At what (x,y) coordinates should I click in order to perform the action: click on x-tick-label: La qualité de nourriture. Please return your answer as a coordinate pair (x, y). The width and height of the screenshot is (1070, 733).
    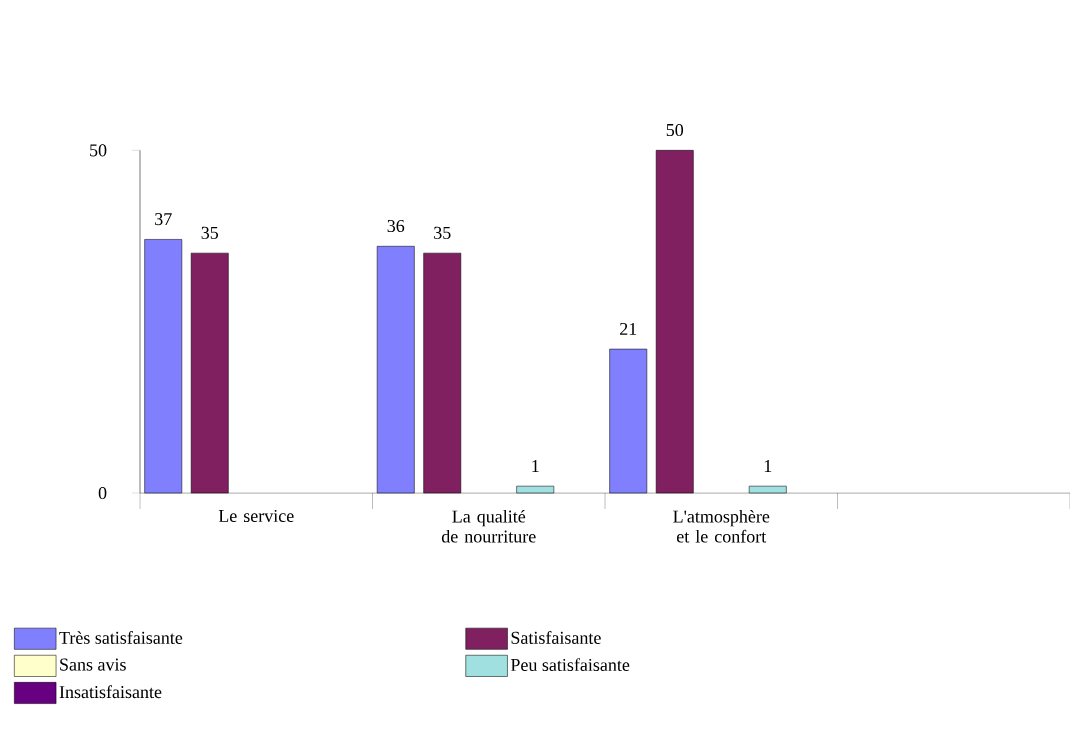
    Looking at the image, I should click on (488, 526).